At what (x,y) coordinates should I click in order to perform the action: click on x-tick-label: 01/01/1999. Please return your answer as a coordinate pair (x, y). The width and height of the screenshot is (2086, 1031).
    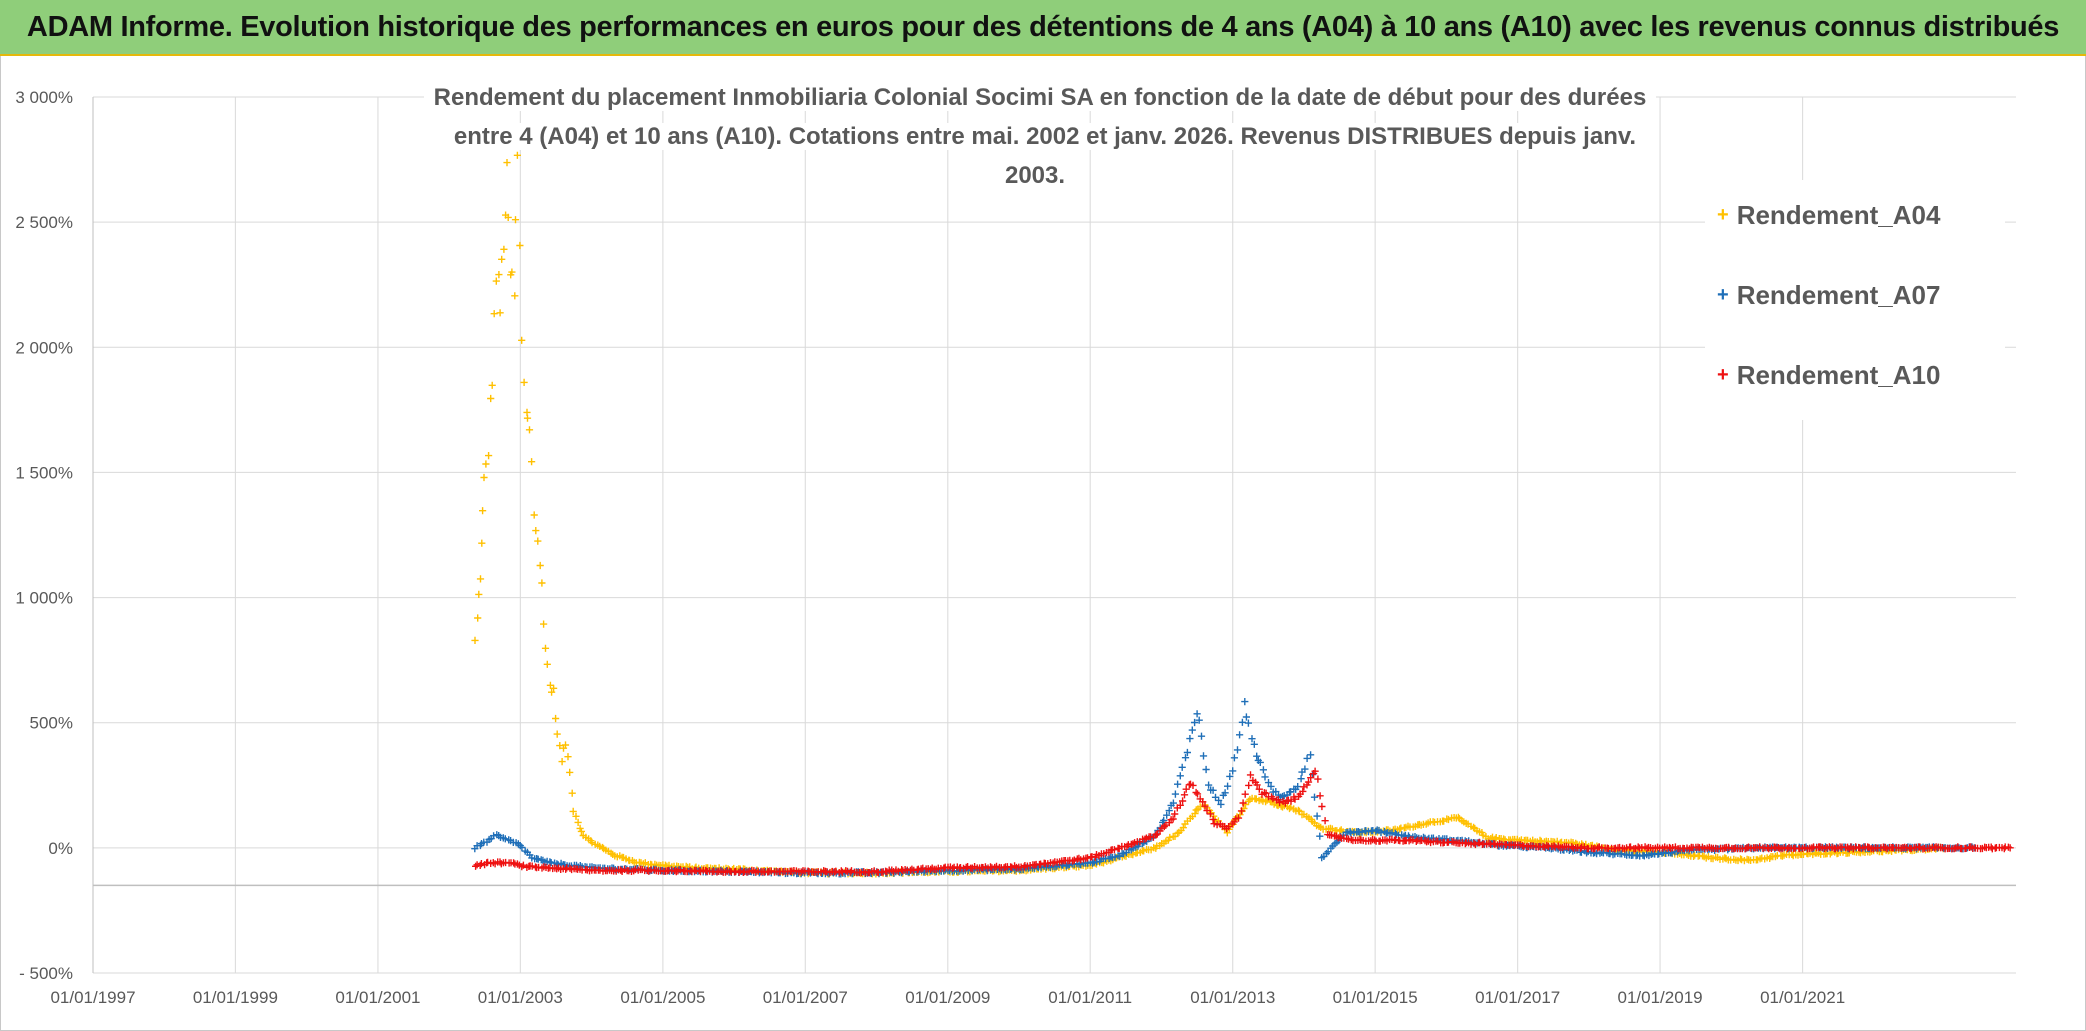
    Looking at the image, I should click on (235, 997).